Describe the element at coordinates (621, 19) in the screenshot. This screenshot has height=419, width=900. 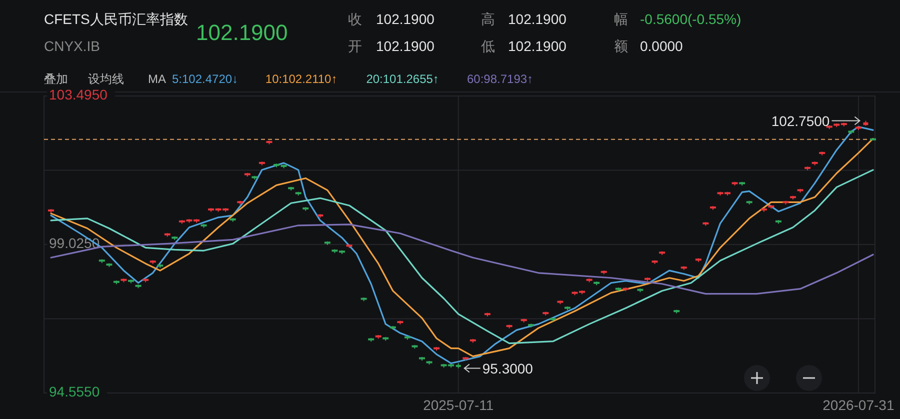
I see `text: 幅` at that location.